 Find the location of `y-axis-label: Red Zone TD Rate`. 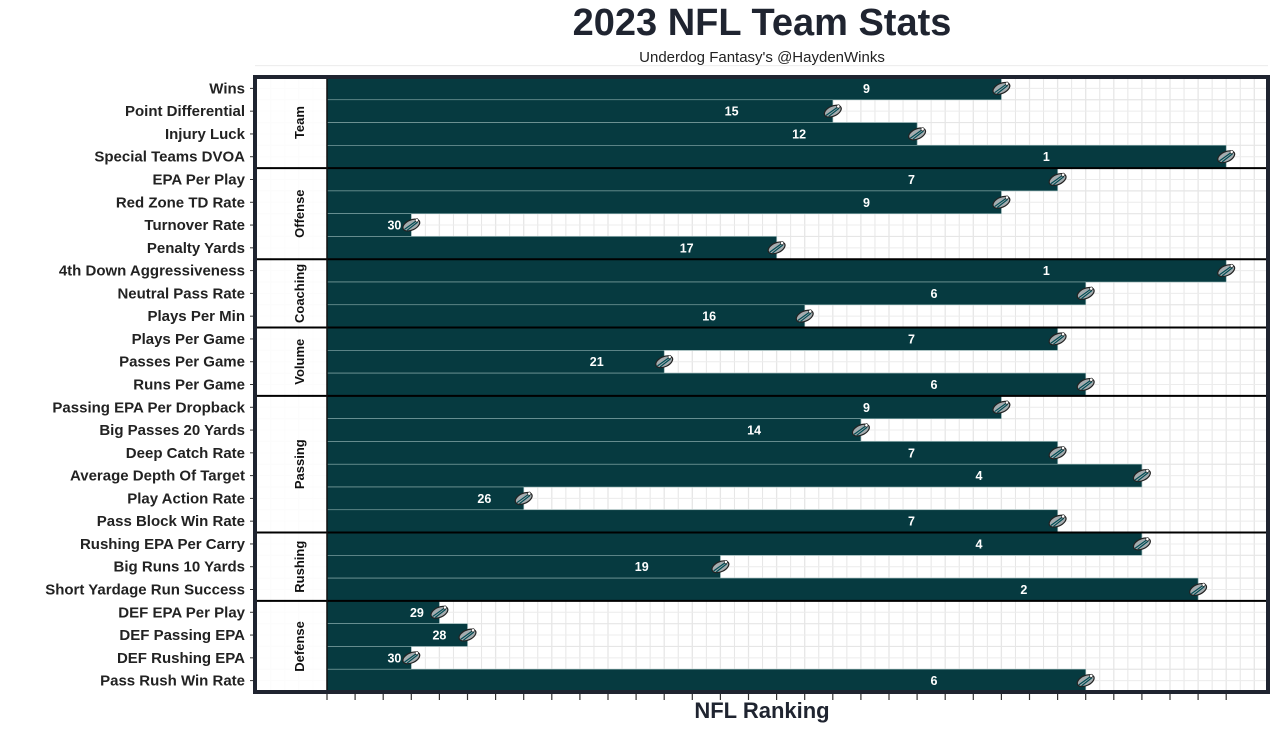

y-axis-label: Red Zone TD Rate is located at coordinates (180, 202).